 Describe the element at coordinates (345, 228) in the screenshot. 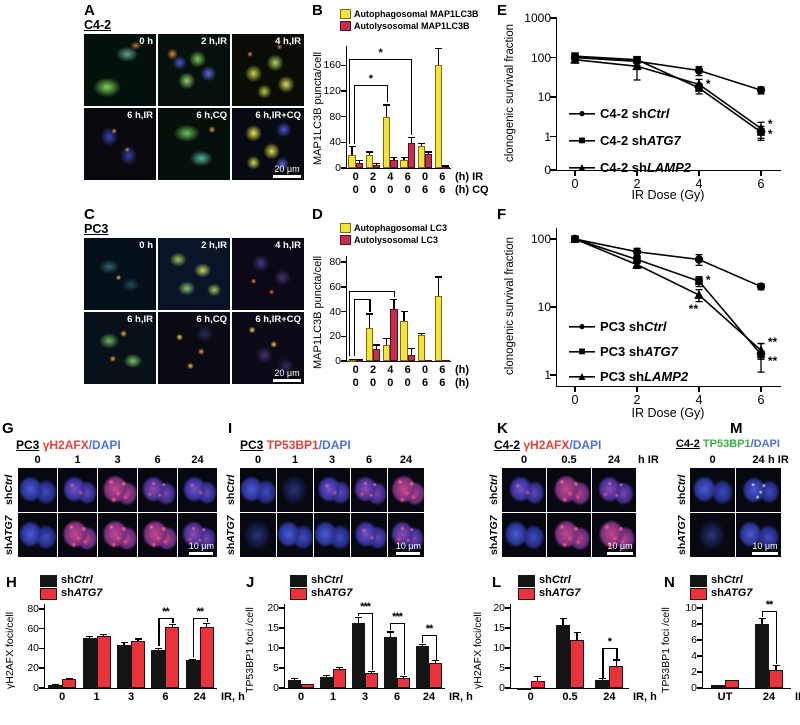

I see `autophagosomal-swatch` at that location.